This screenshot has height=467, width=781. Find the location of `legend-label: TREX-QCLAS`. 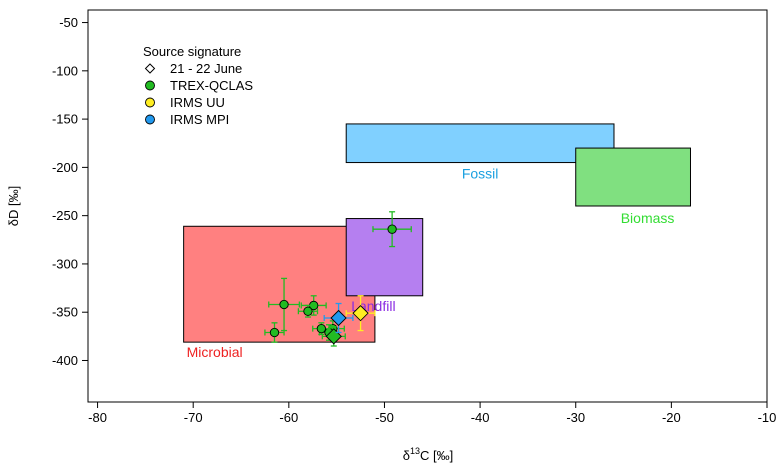

legend-label: TREX-QCLAS is located at coordinates (211, 85).